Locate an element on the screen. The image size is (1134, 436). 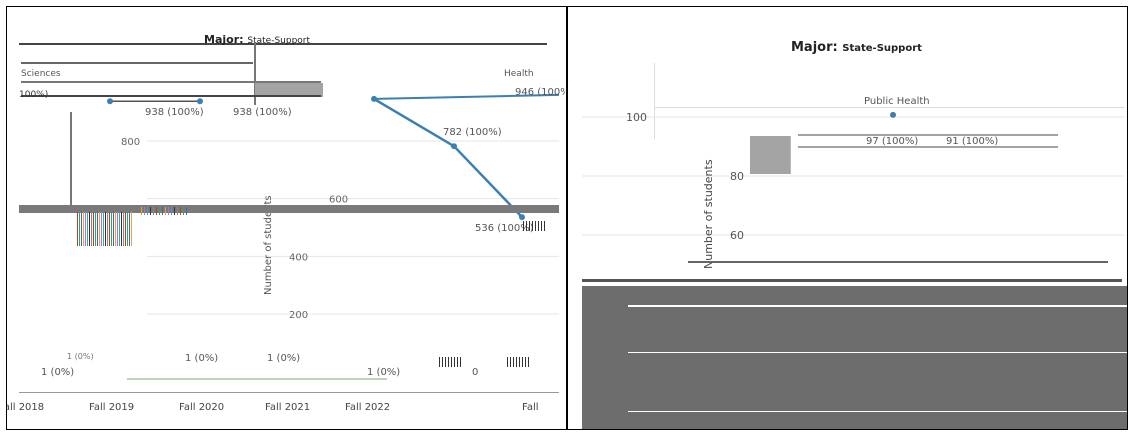
bar-code-clusters is located at coordinates (492, 294).